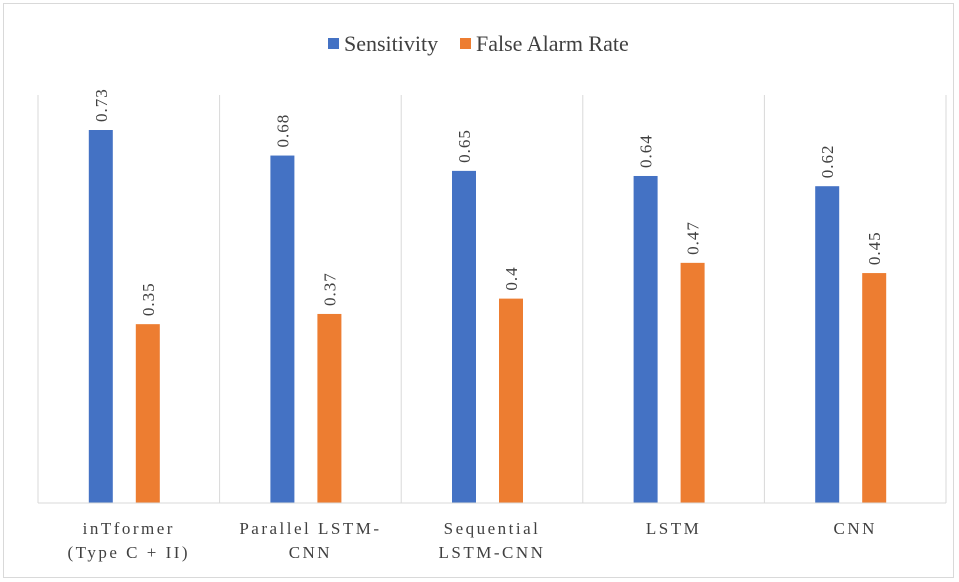 This screenshot has height=582, width=959. What do you see at coordinates (310, 540) in the screenshot?
I see `category-label: Parallel LSTM-CNN` at bounding box center [310, 540].